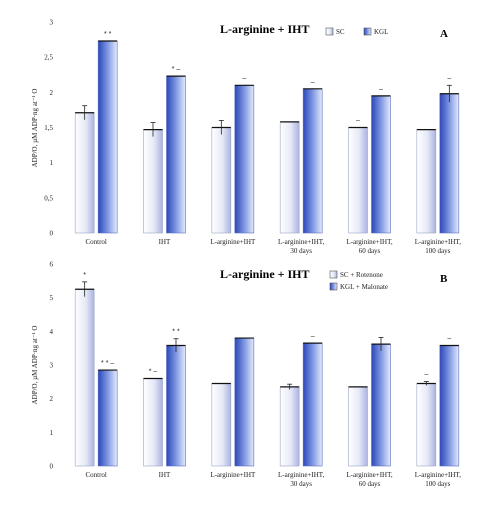 This screenshot has width=493, height=514. Describe the element at coordinates (35, 128) in the screenshot. I see `chart-a-ylabel: ADP/O, µM ADP·ng at⁻¹ O` at that location.